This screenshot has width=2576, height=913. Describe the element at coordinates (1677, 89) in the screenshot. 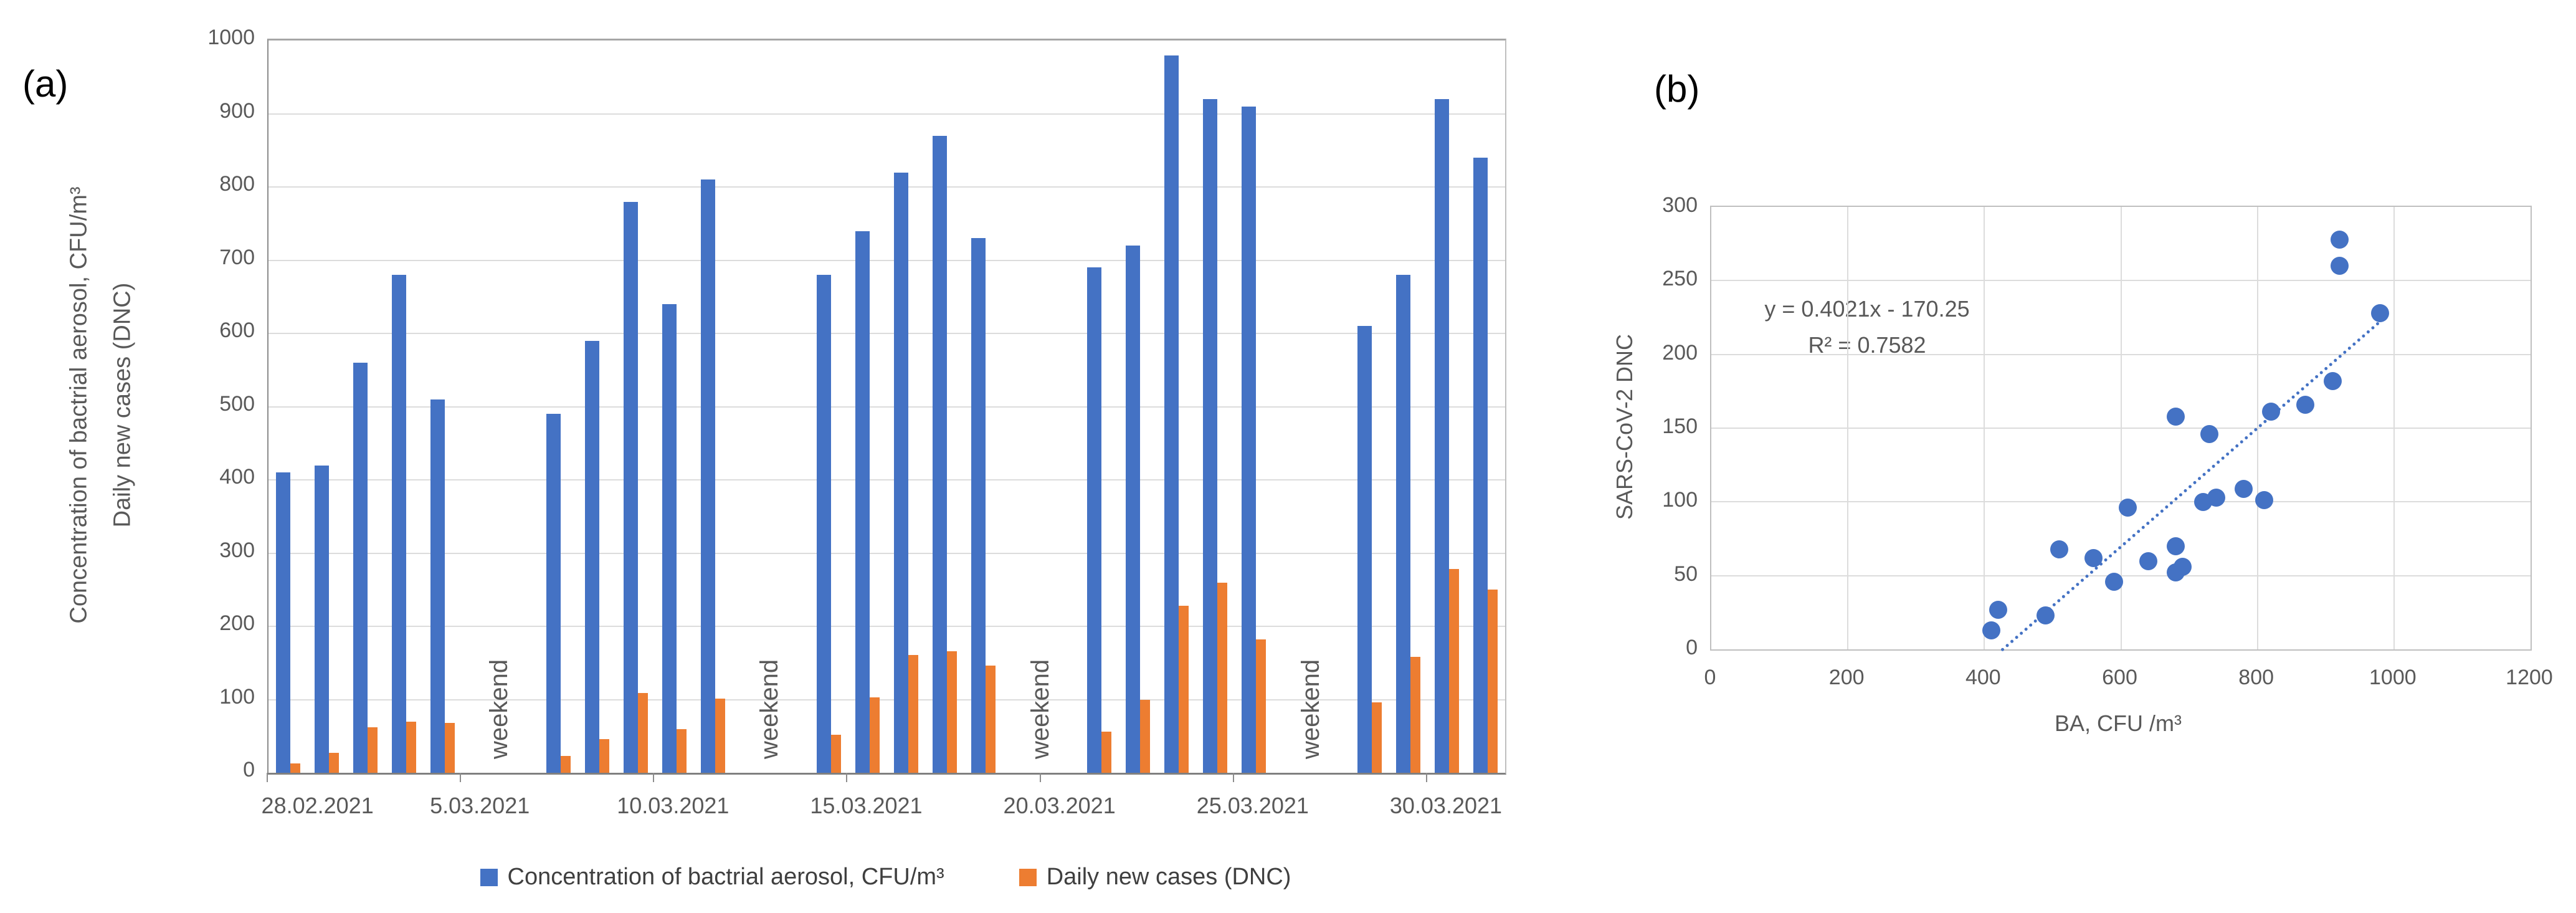

I see `panel-b-label: (b)` at that location.